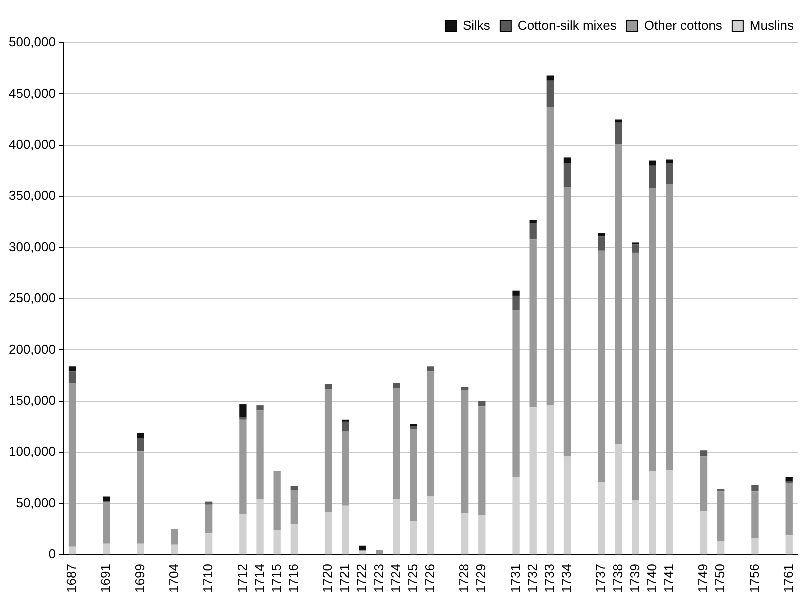 The height and width of the screenshot is (600, 808). Describe the element at coordinates (32, 452) in the screenshot. I see `y-tick-label: 100,000` at that location.